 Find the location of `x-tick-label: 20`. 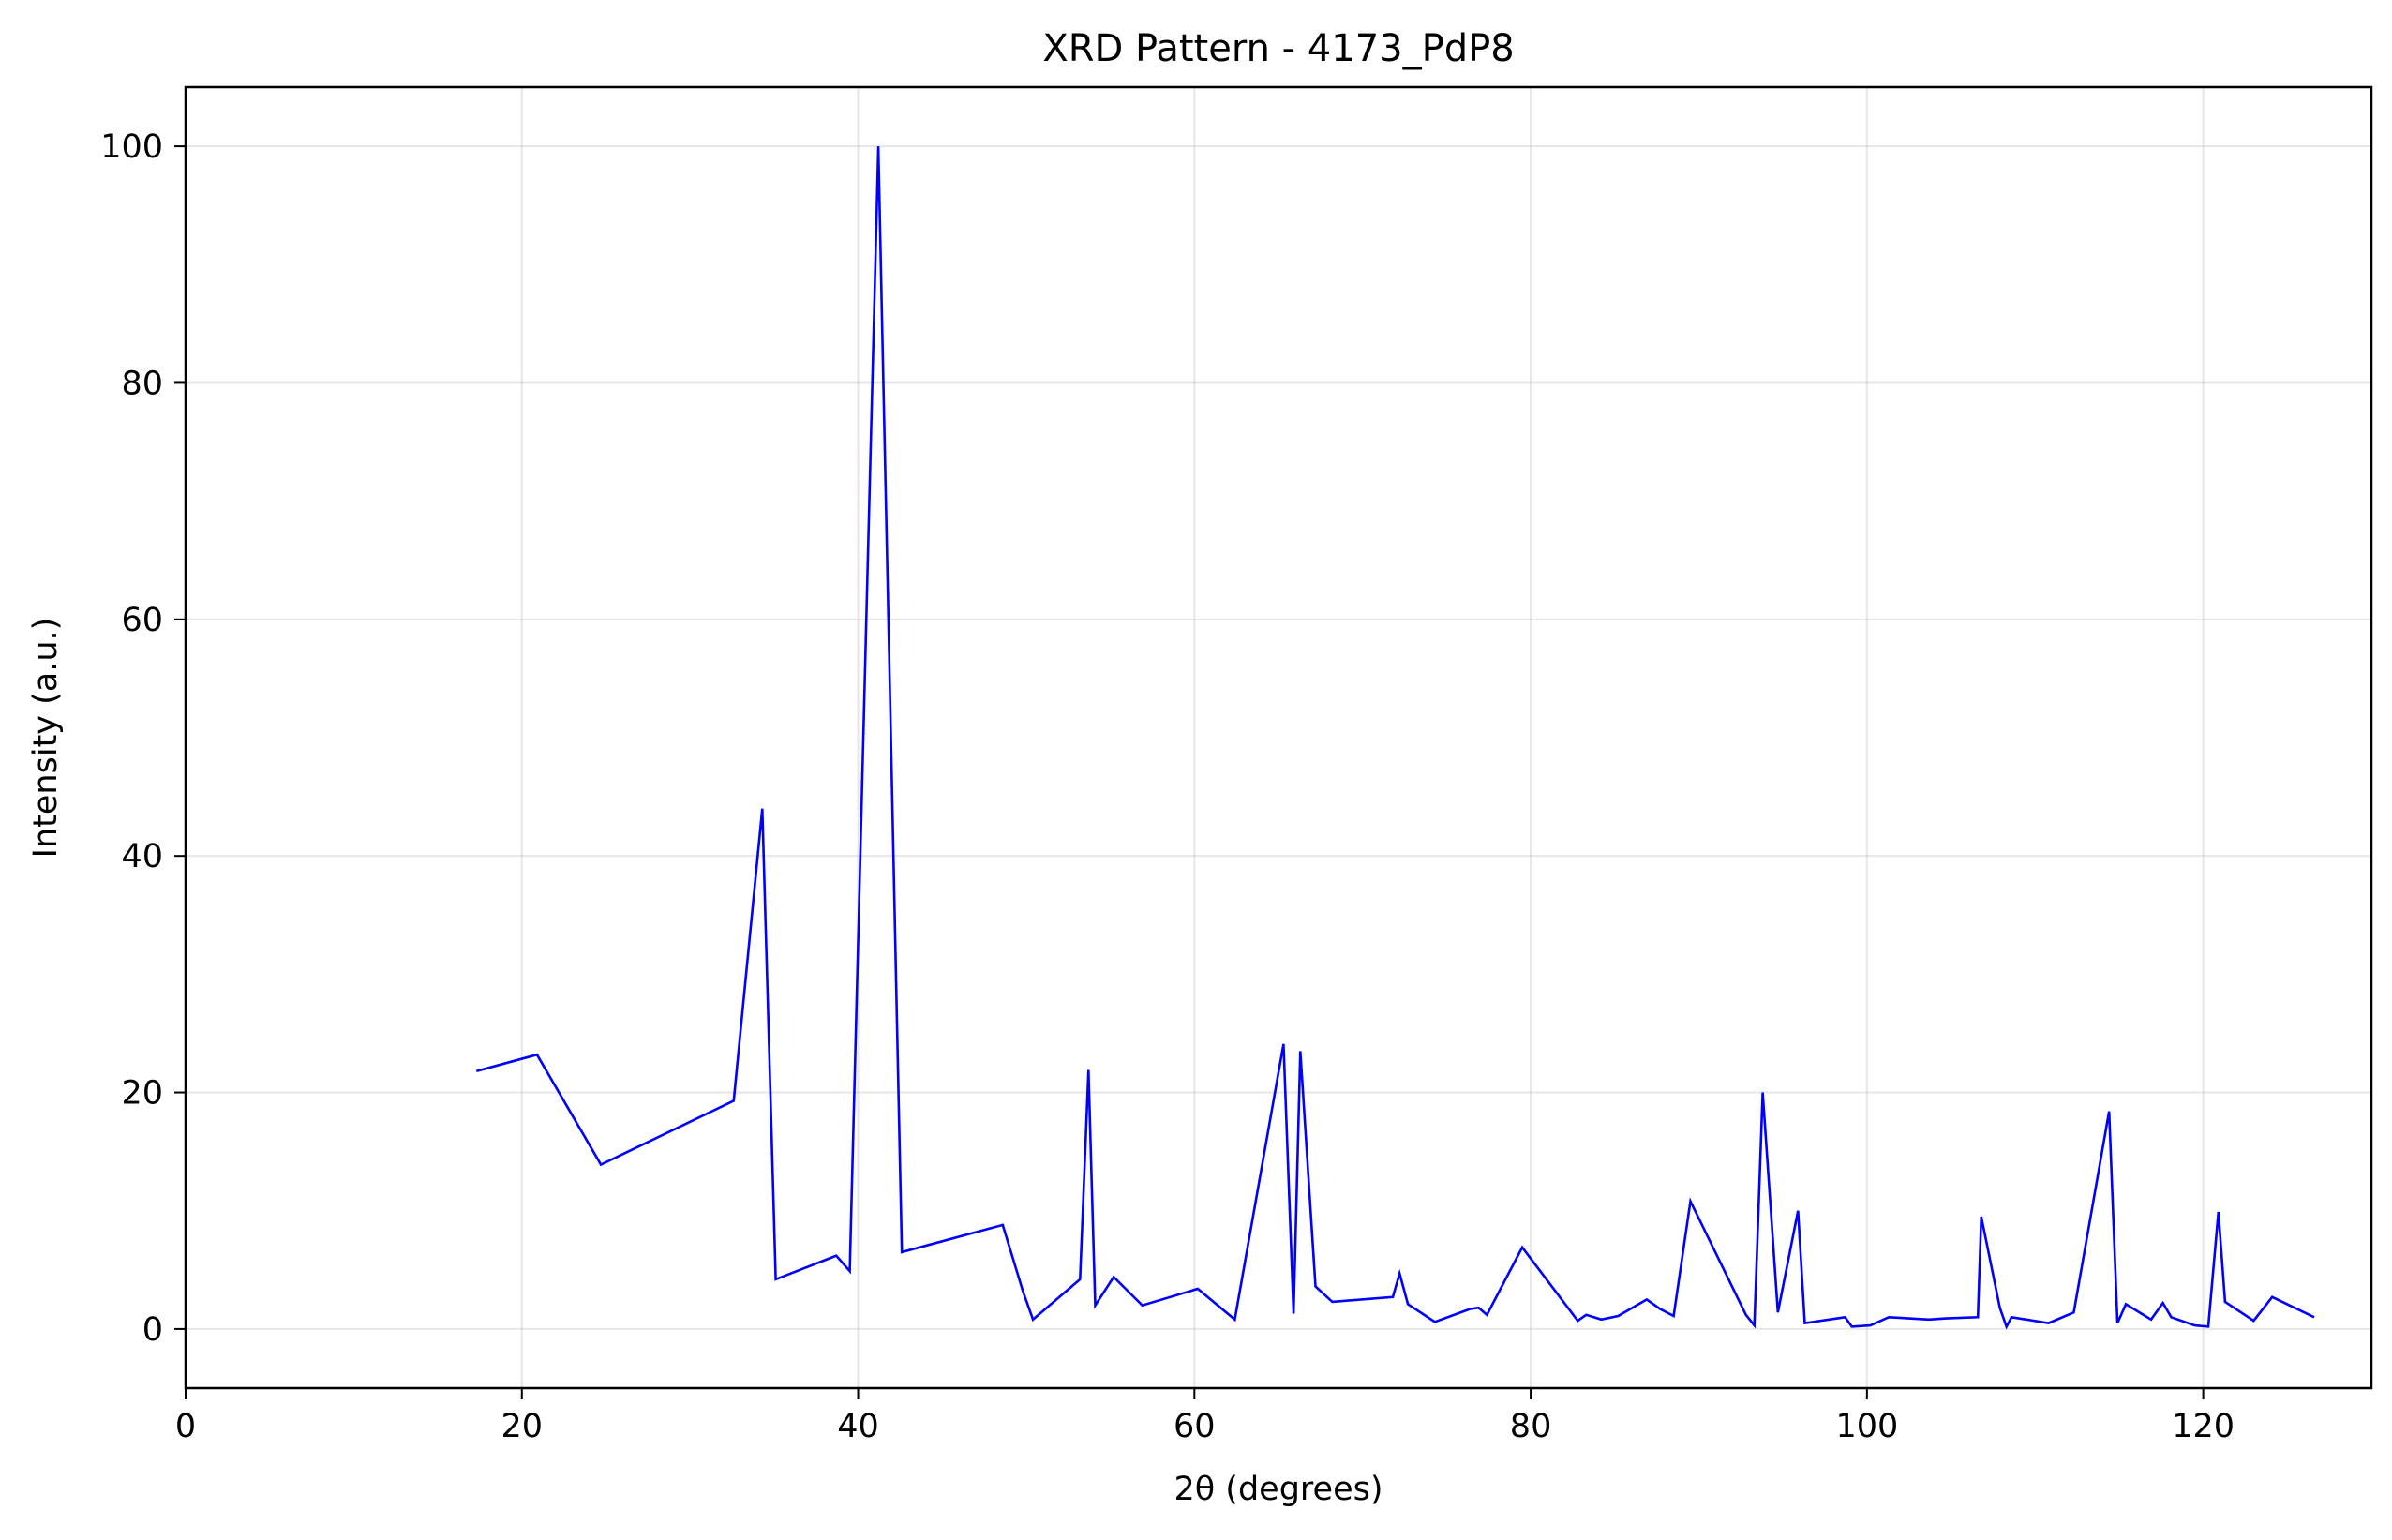

x-tick-label: 20 is located at coordinates (522, 1426).